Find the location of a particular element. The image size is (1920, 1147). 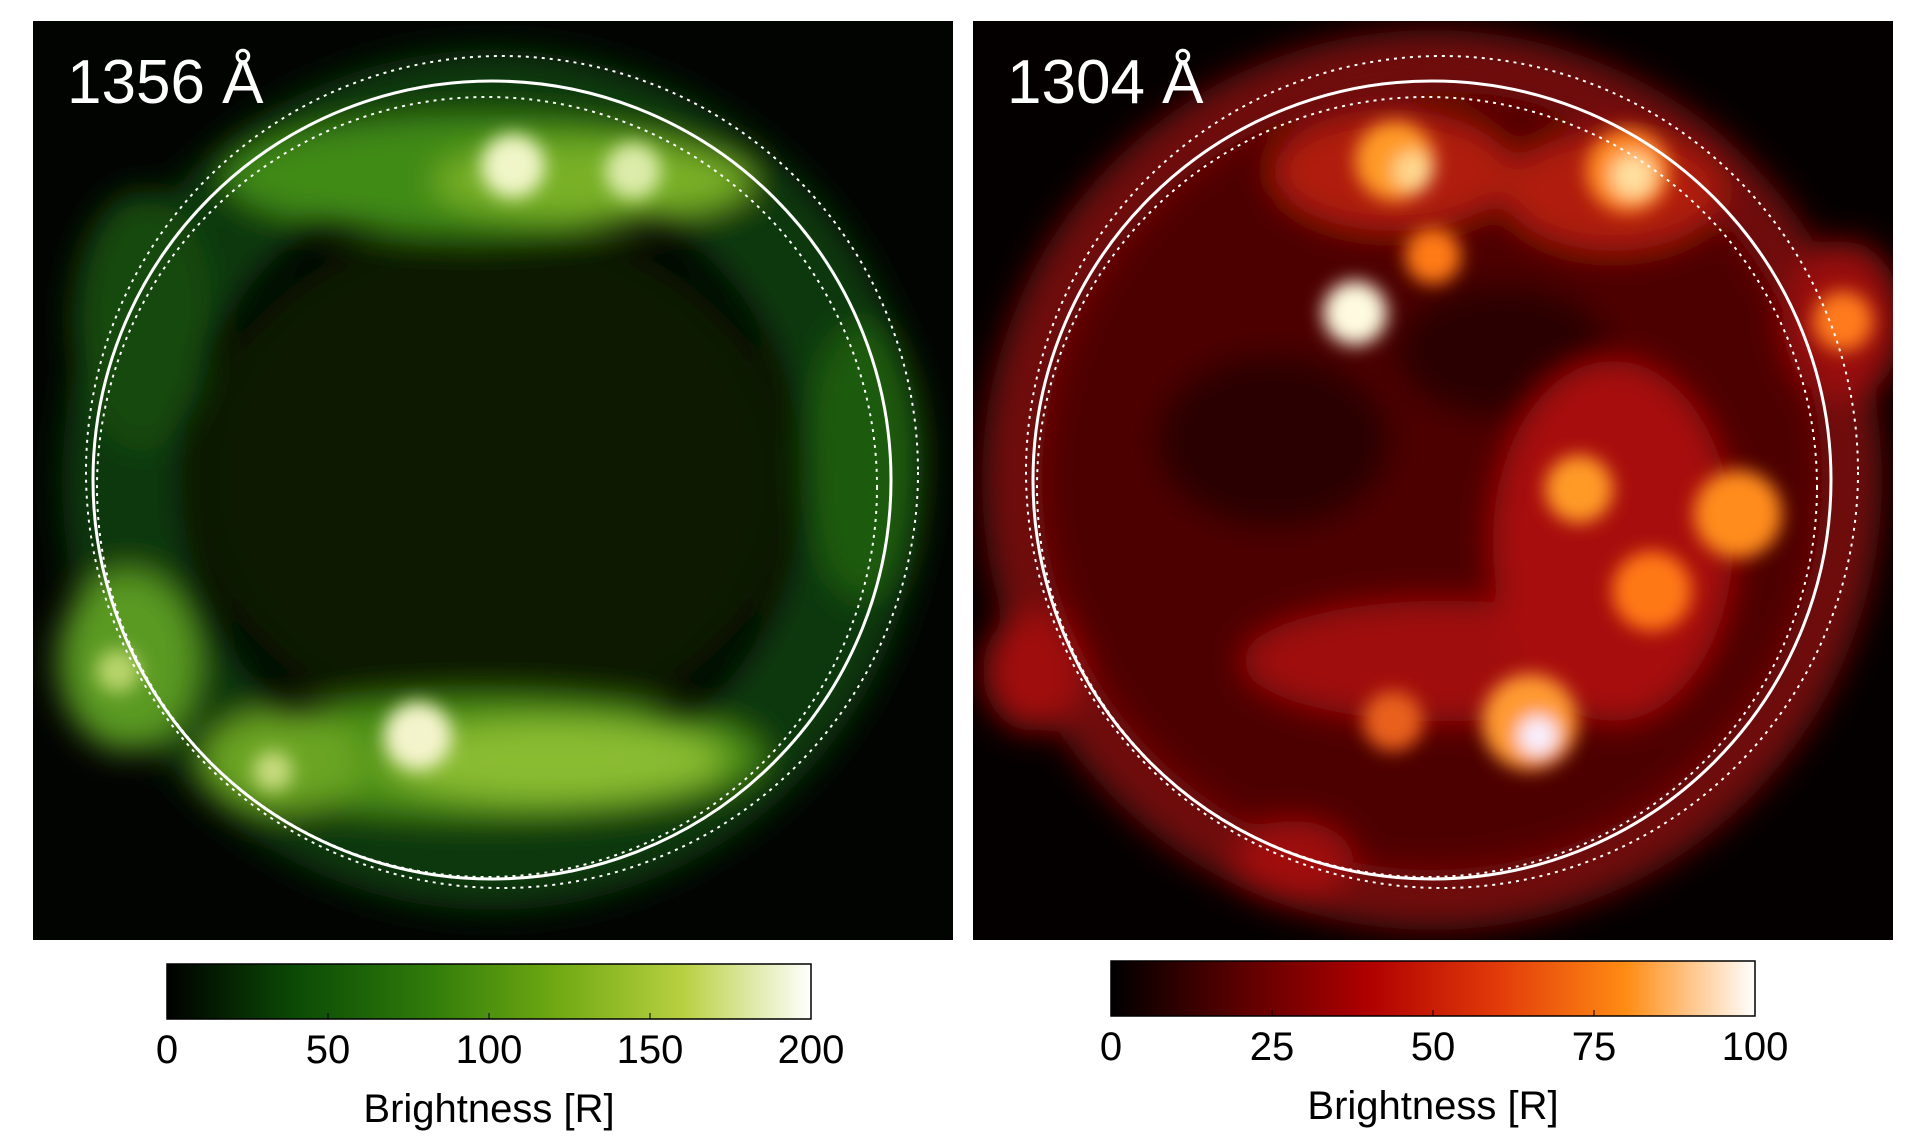

colorbar-tick-label: 25 is located at coordinates (1272, 1047).